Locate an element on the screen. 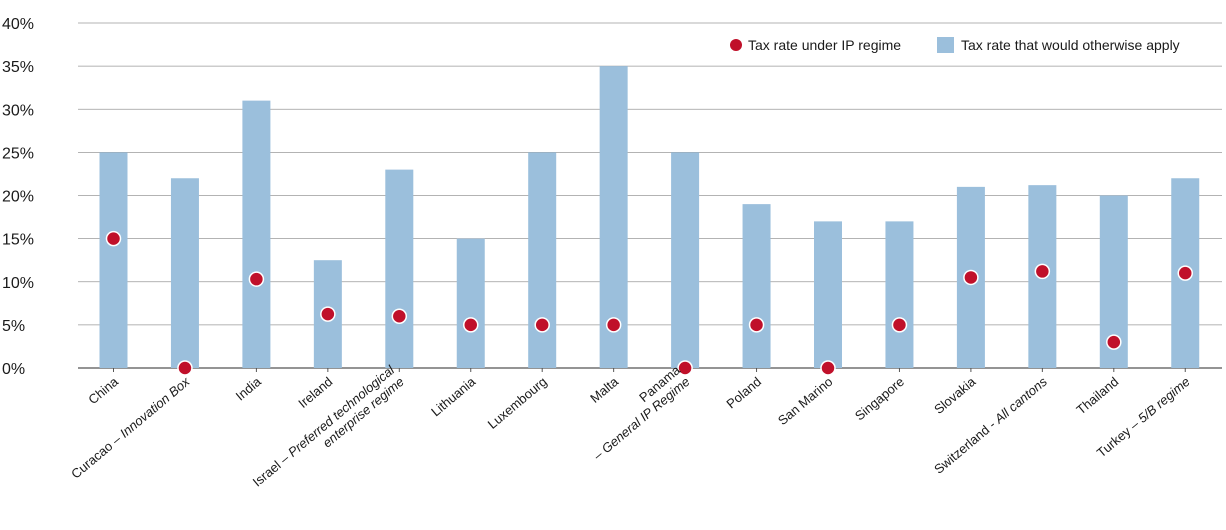 This screenshot has width=1226, height=530. legend-bar-swatch is located at coordinates (945, 45).